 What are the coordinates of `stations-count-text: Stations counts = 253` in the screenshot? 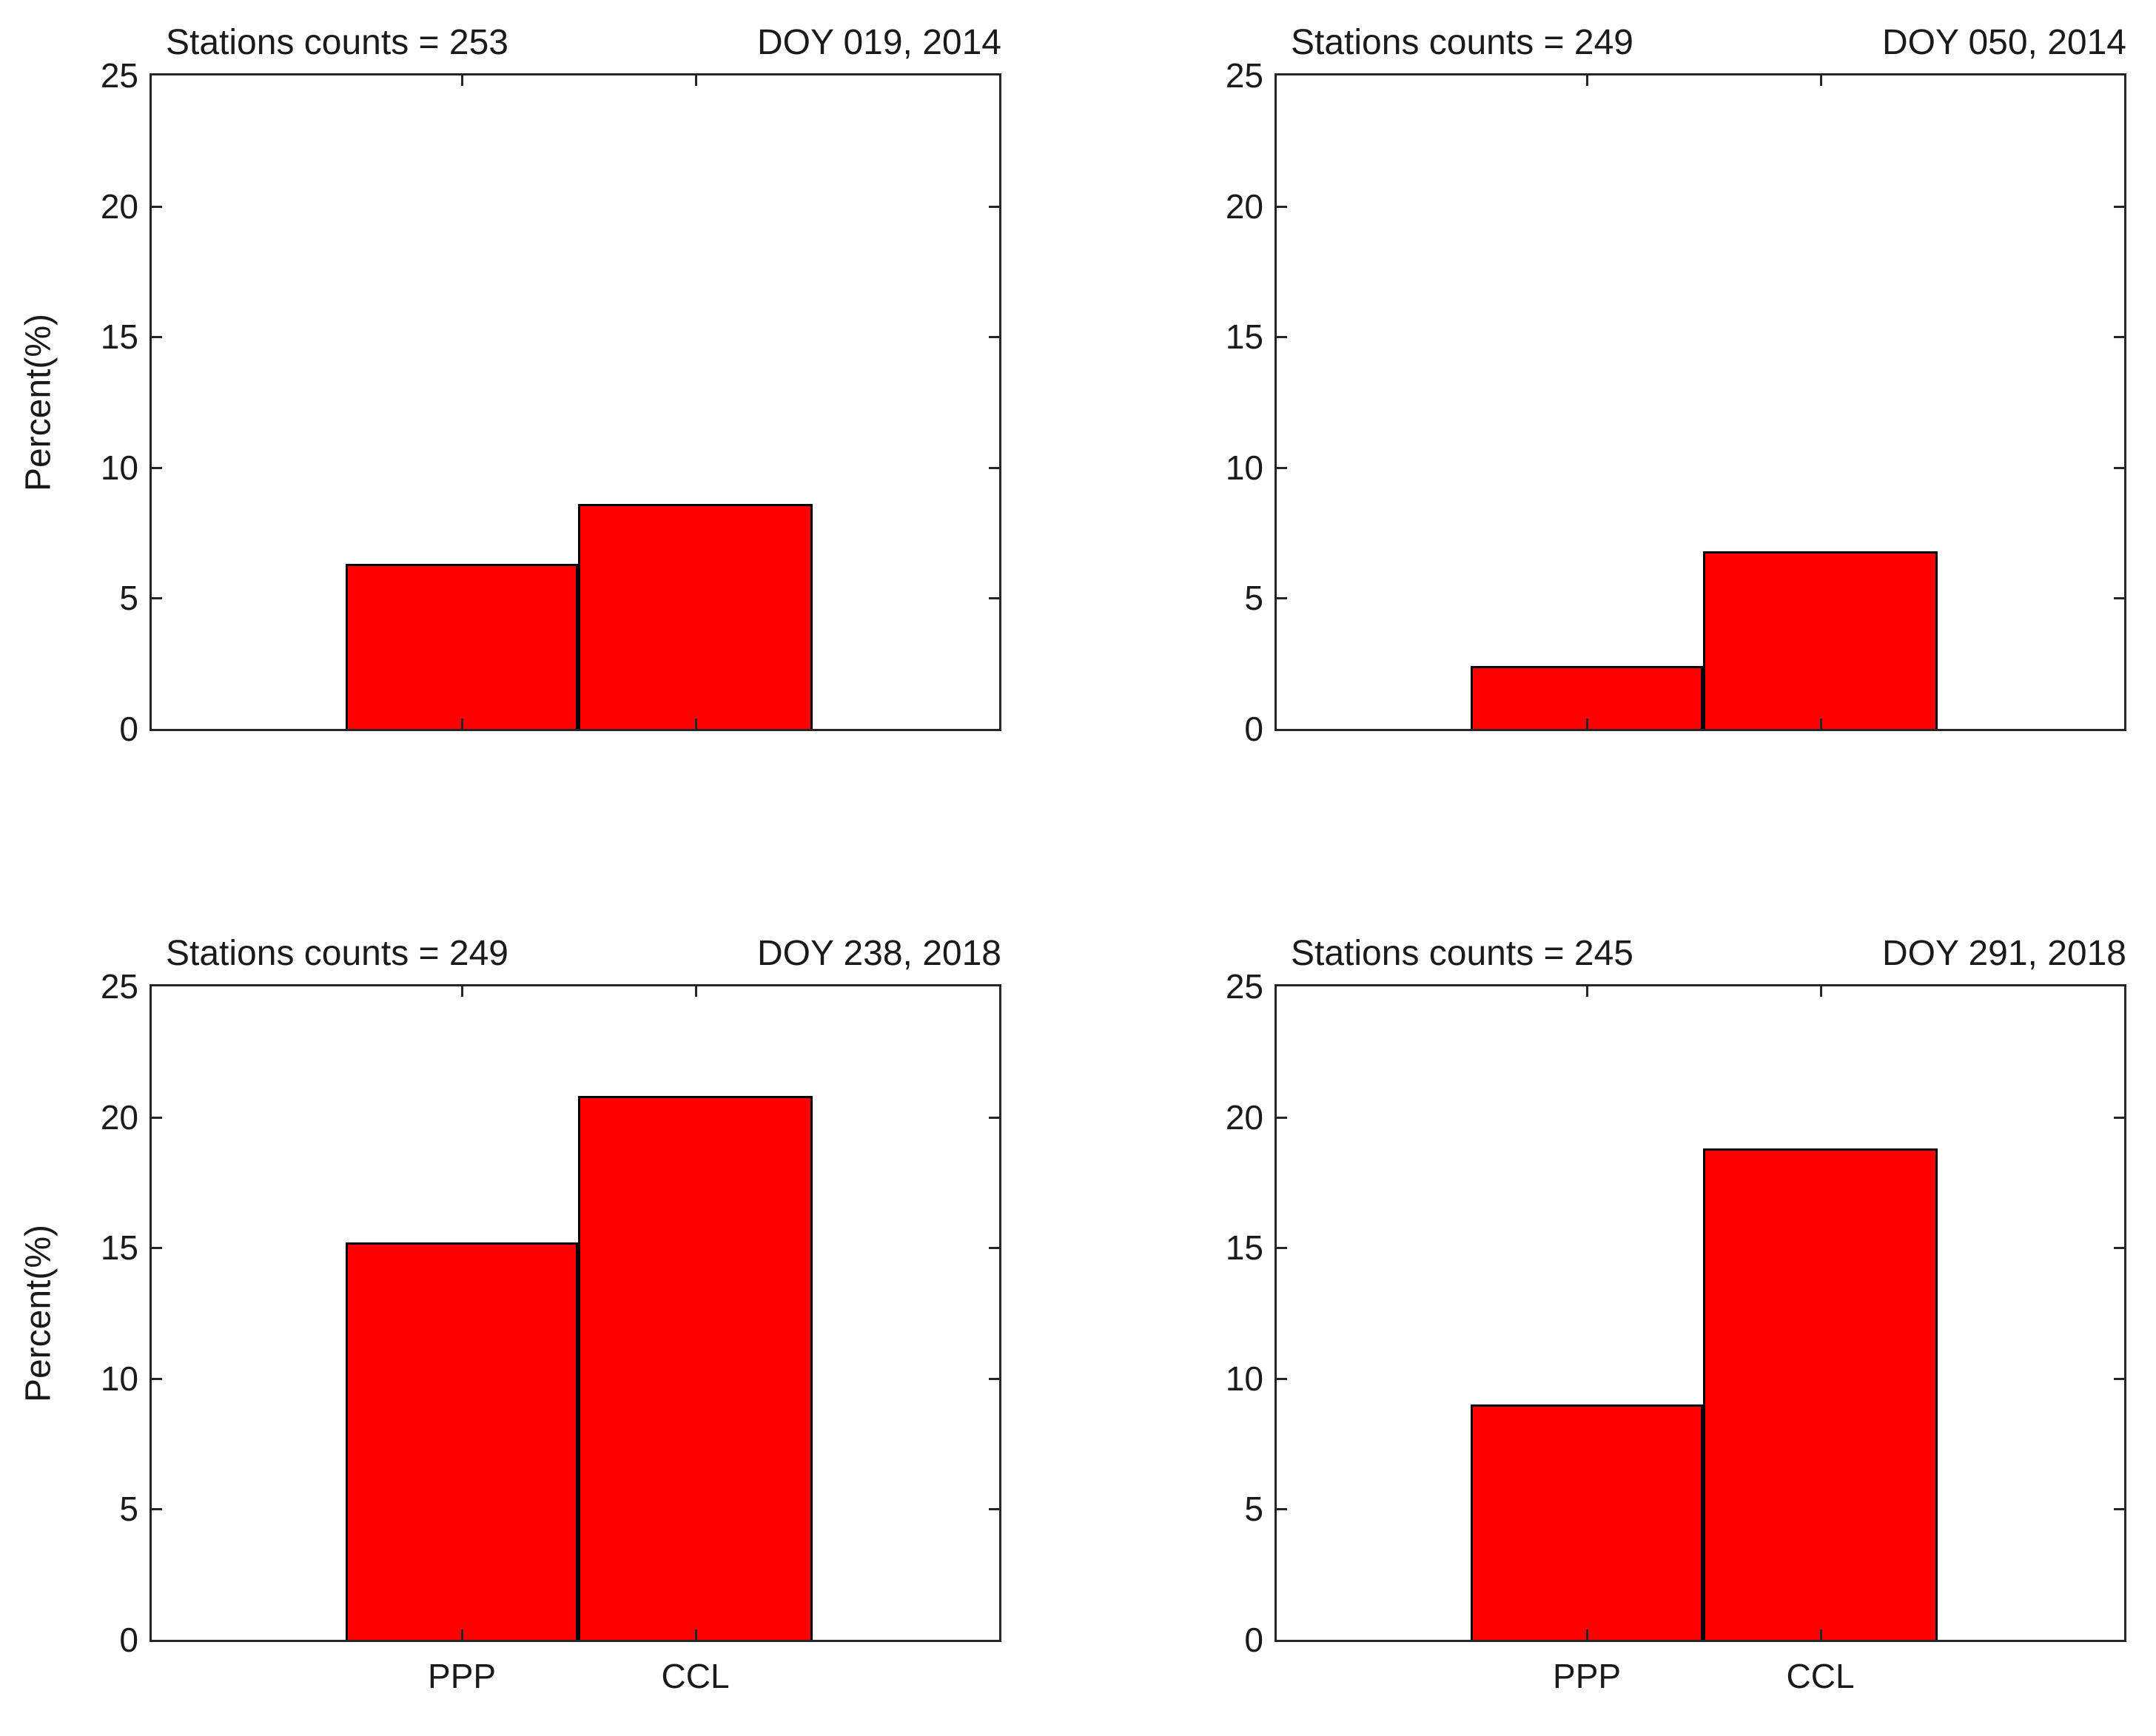 It's located at (337, 43).